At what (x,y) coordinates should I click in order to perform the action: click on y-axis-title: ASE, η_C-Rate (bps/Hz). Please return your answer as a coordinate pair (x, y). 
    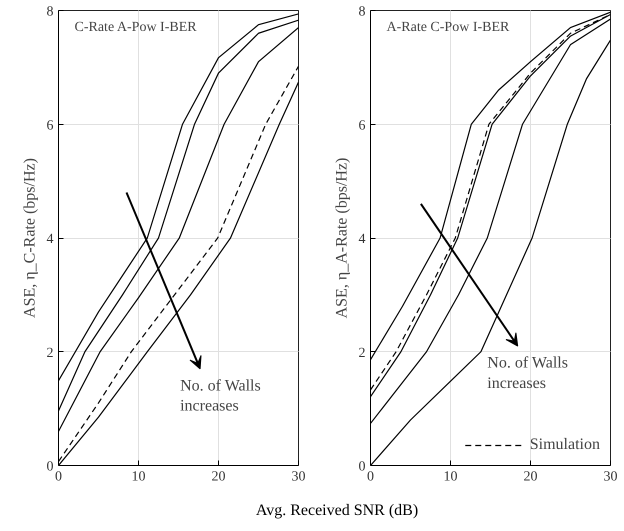
    Looking at the image, I should click on (30, 238).